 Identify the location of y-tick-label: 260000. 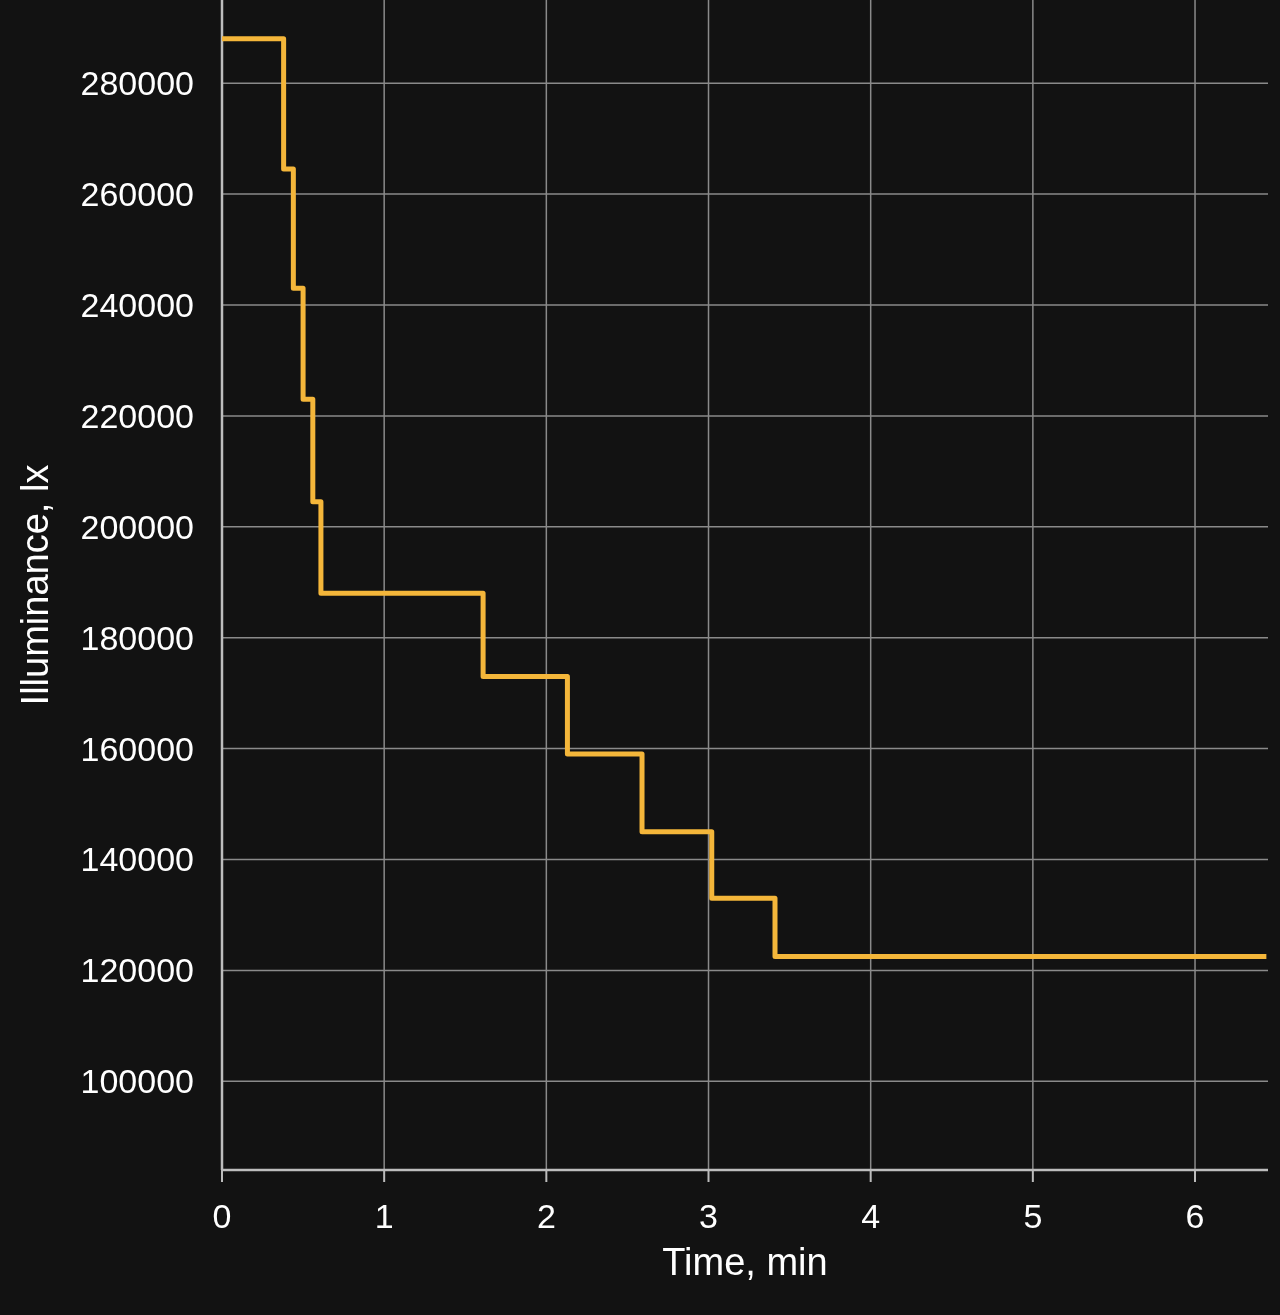
(137, 194).